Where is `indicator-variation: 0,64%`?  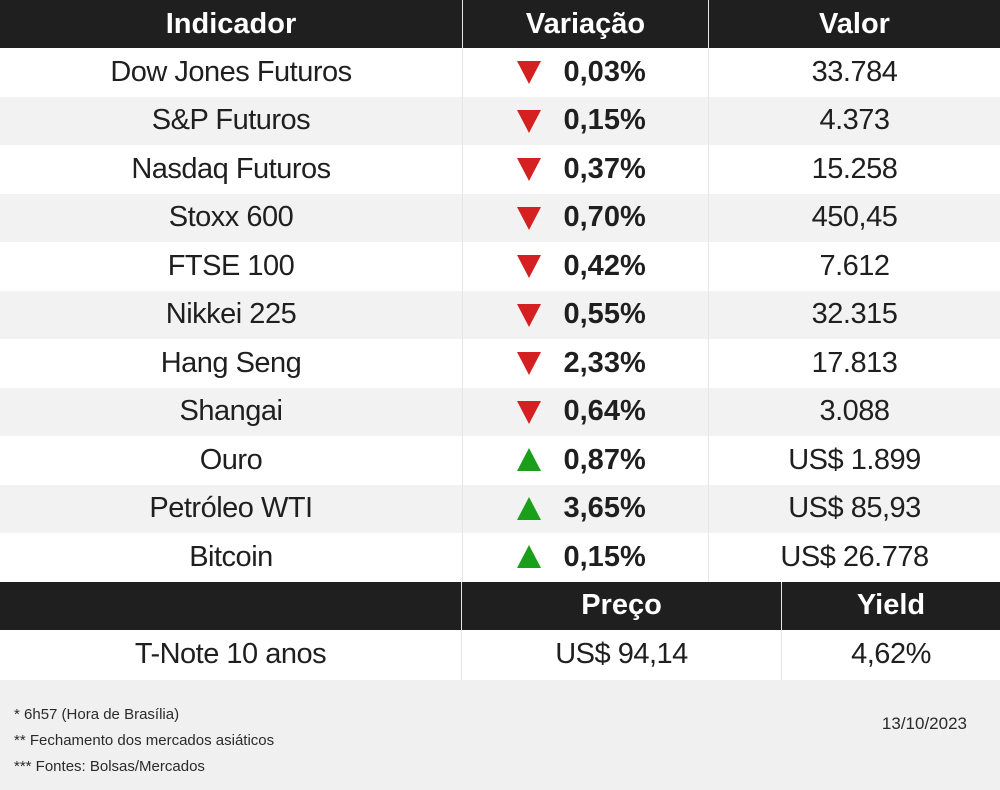 indicator-variation: 0,64% is located at coordinates (585, 411).